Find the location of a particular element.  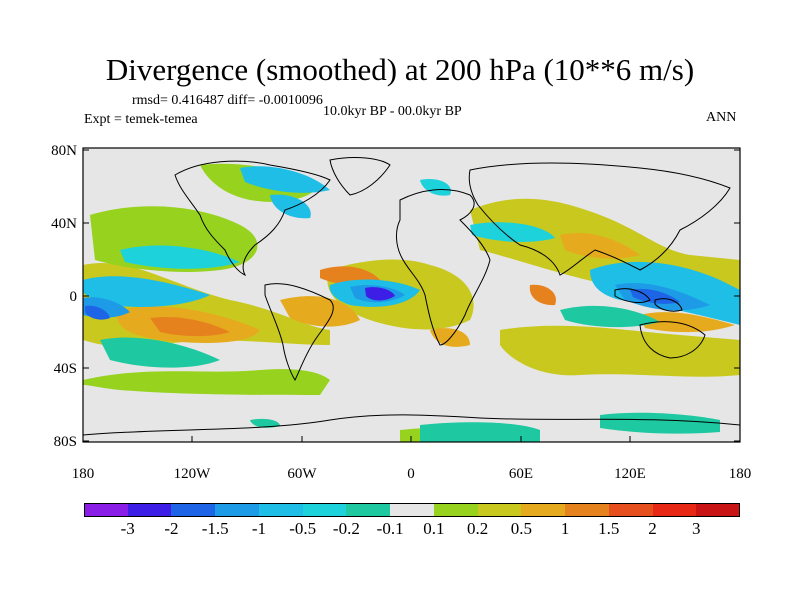

colorbar-frame is located at coordinates (412, 510).